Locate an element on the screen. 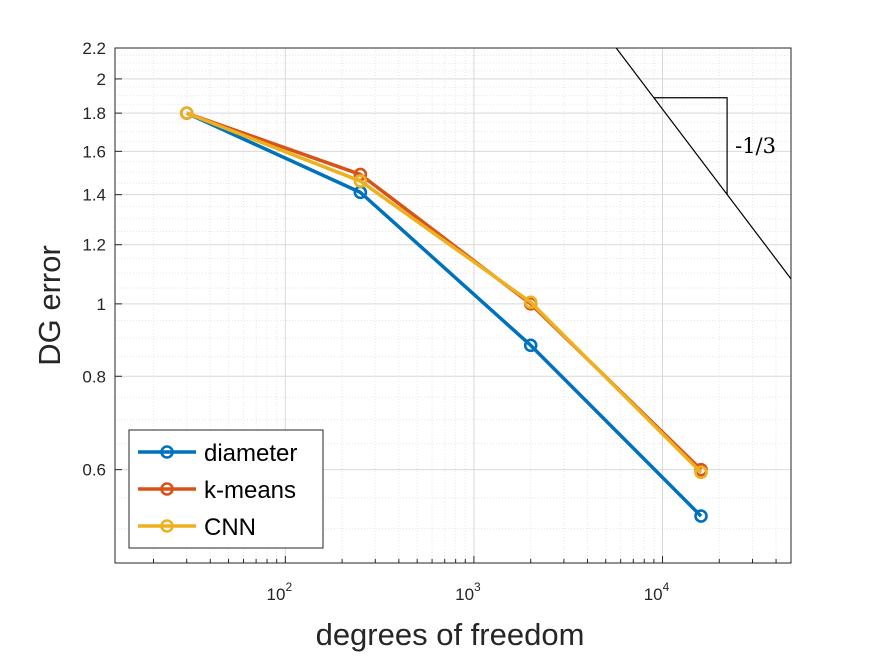  legend-marker-CNN is located at coordinates (167, 526).